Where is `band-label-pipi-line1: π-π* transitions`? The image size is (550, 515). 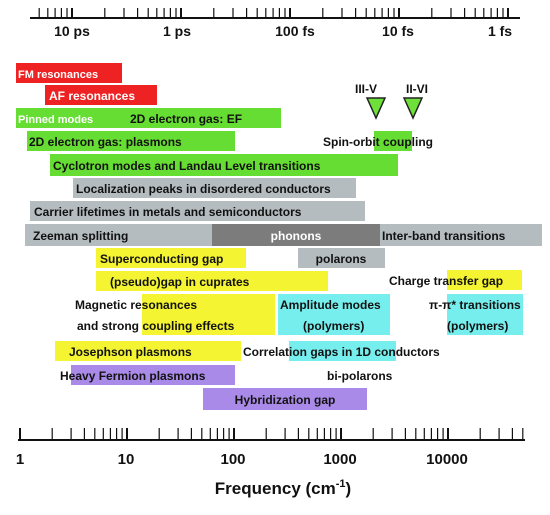 band-label-pipi-line1: π-π* transitions is located at coordinates (475, 305).